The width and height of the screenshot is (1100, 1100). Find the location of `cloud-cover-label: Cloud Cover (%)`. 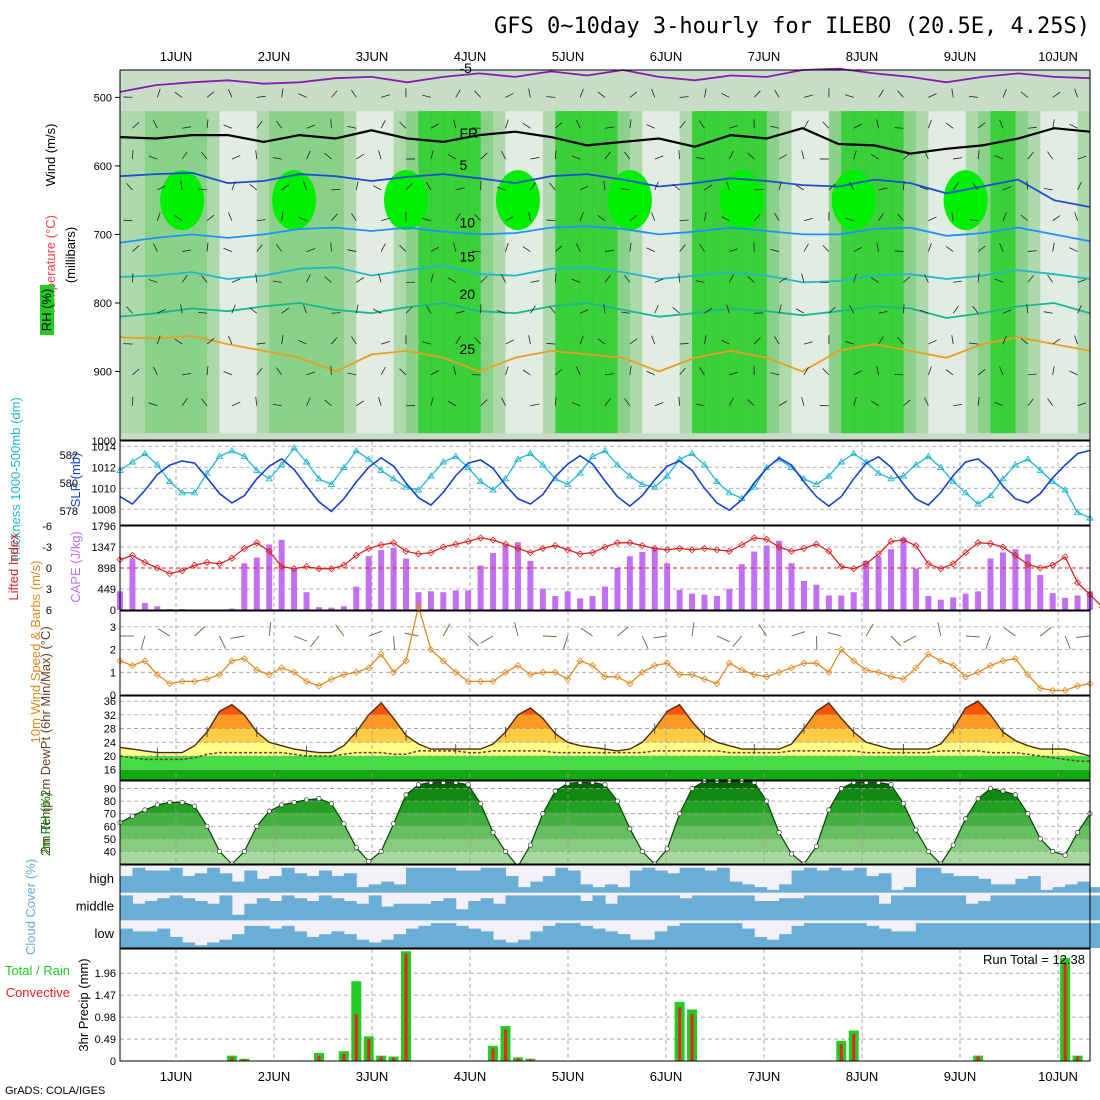

cloud-cover-label: Cloud Cover (%) is located at coordinates (30, 907).